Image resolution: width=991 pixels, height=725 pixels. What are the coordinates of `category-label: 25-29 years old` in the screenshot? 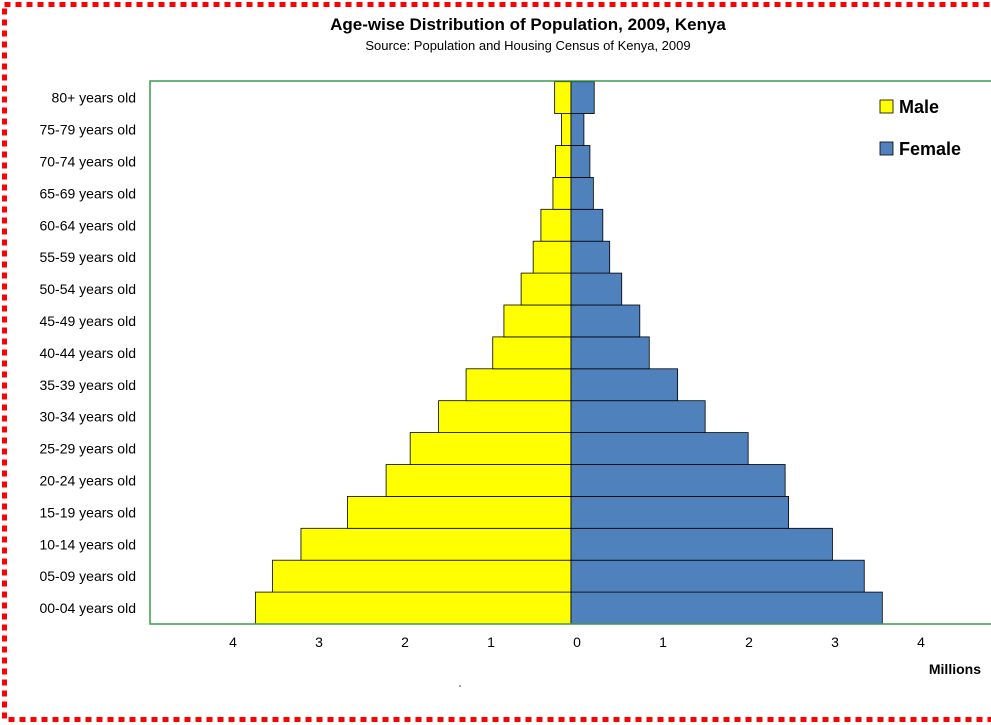 It's located at (87, 449).